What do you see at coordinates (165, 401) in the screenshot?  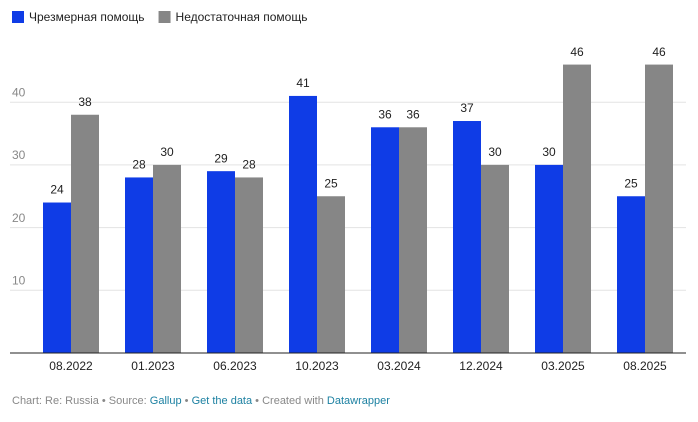 I see `source-link: Gallup` at bounding box center [165, 401].